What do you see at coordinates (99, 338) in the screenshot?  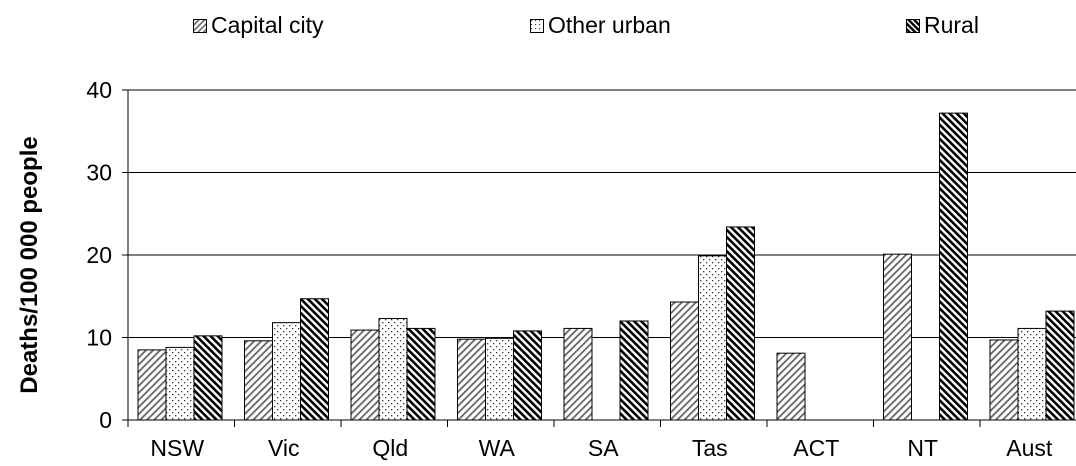 I see `y-tick-label: 10` at bounding box center [99, 338].